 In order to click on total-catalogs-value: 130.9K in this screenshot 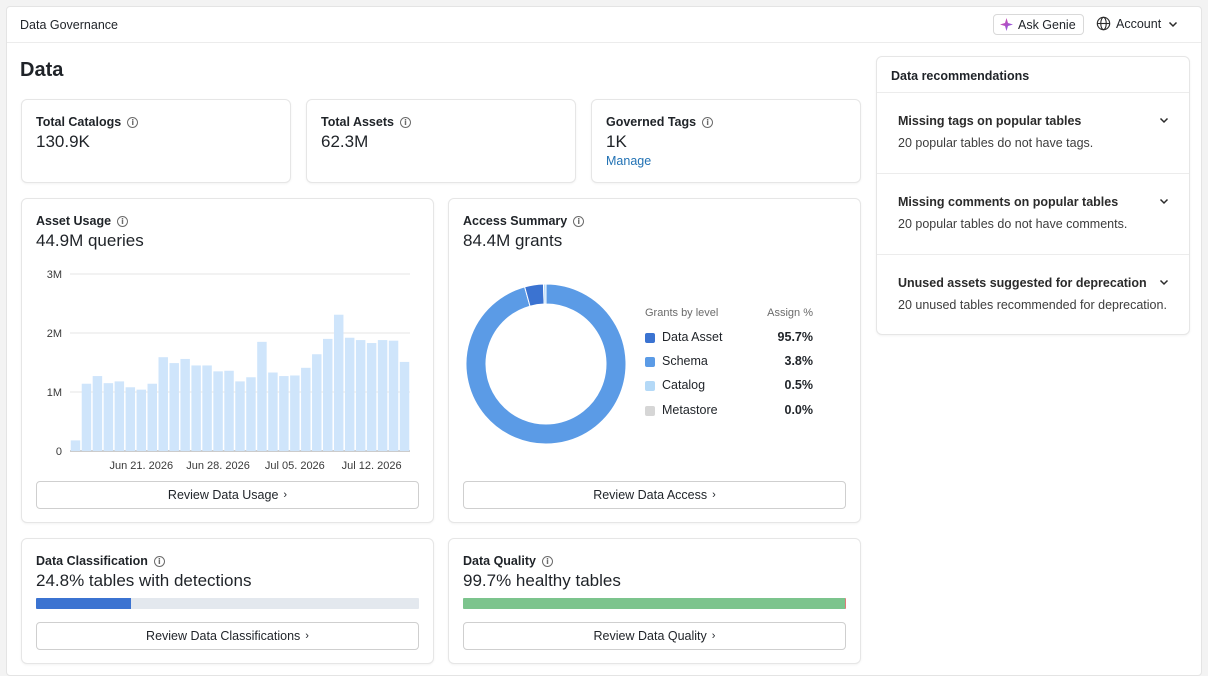, I will do `click(63, 141)`.